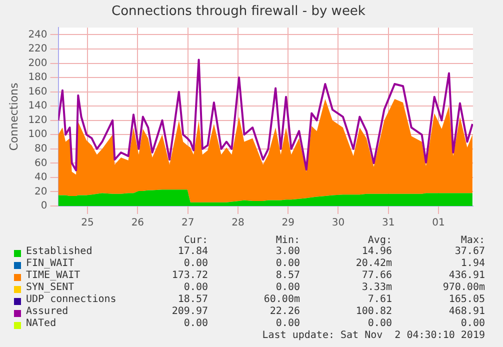 The image size is (503, 347). Describe the element at coordinates (472, 240) in the screenshot. I see `text: Max:` at that location.